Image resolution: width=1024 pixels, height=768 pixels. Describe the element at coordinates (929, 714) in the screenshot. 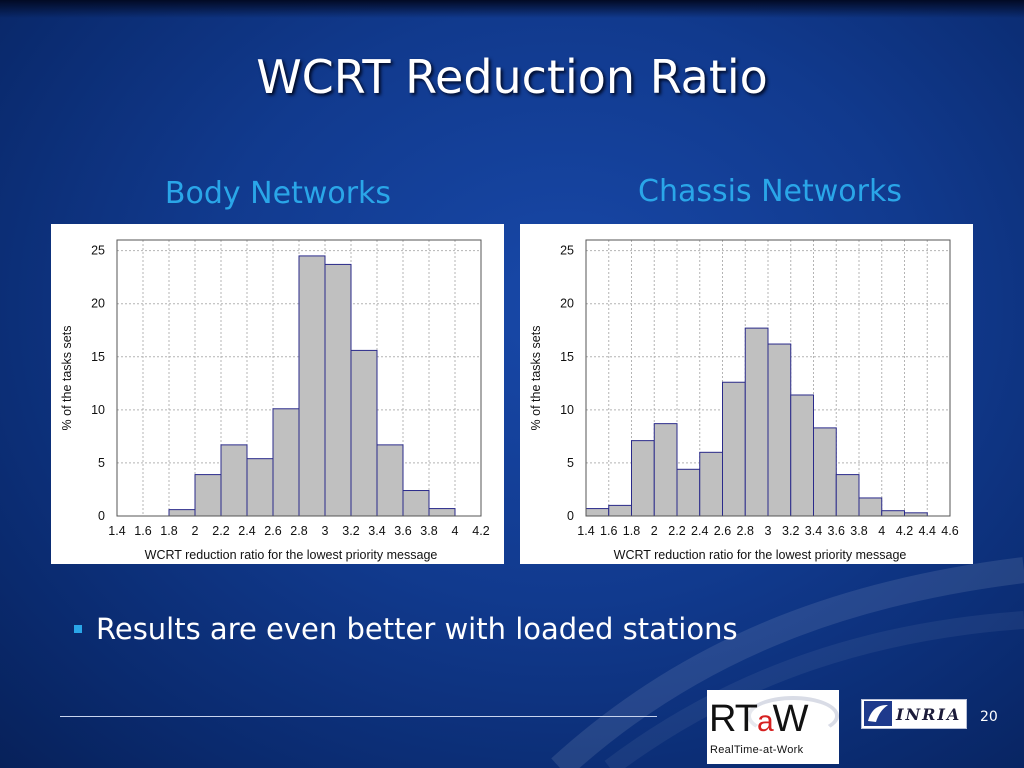

I see `inria-wordmark: INRIA` at that location.